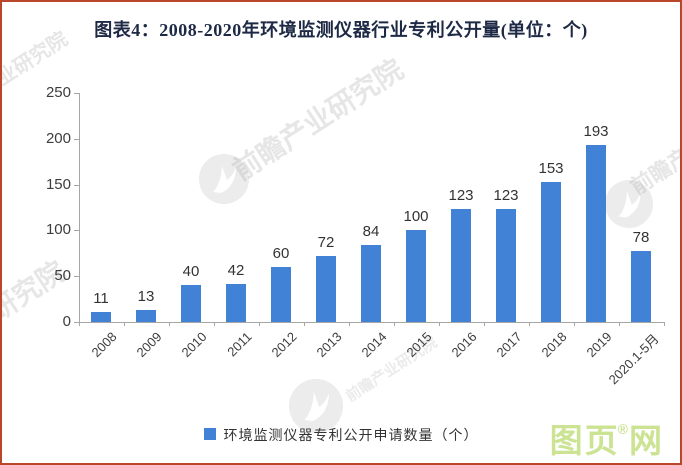 The image size is (682, 465). I want to click on x-axis-label: 2013, so click(329, 345).